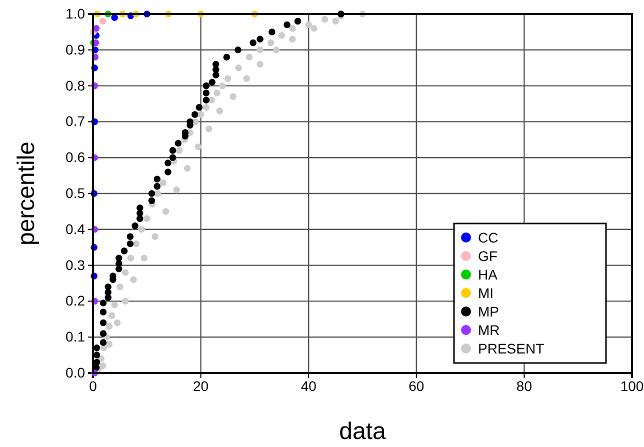  I want to click on y-axis-title: percentile, so click(26, 193).